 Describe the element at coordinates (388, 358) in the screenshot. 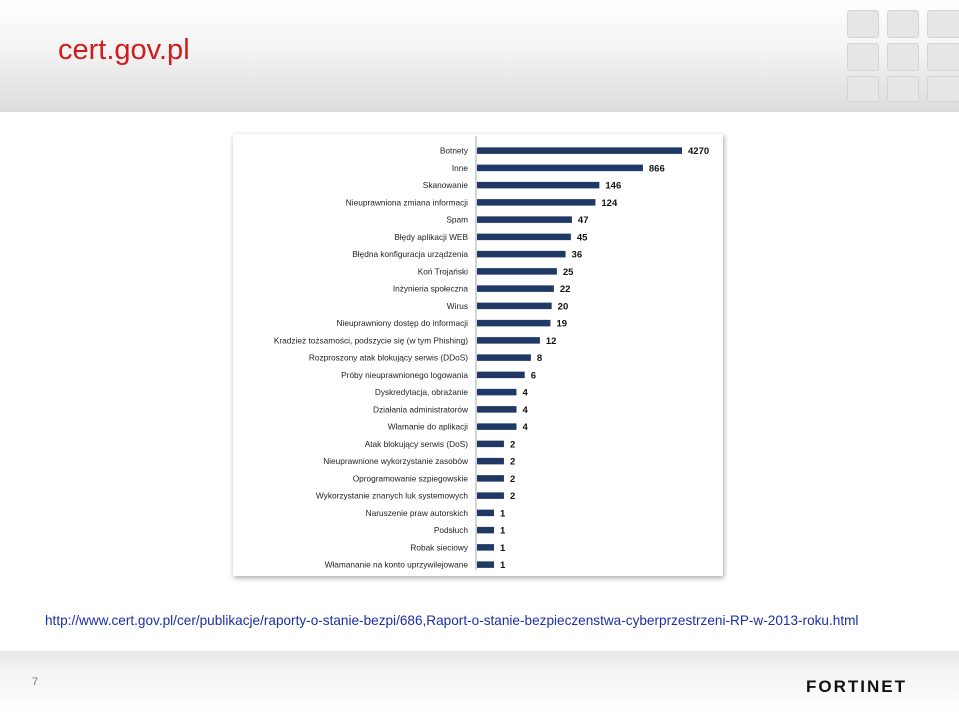

I see `category-label: Rozproszony atak blokujący serwis (DDoS)` at that location.